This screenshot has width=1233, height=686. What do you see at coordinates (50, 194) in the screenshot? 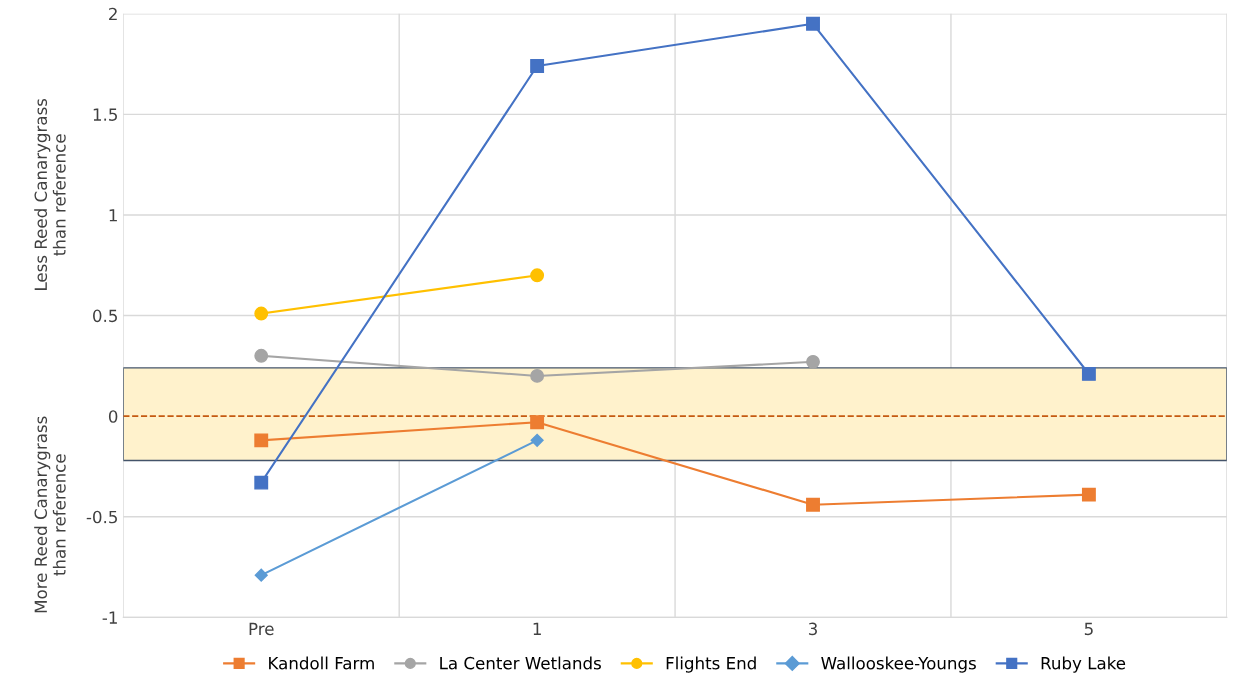
I see `y-axis-title: Less Reed Canarygrass than reference` at bounding box center [50, 194].